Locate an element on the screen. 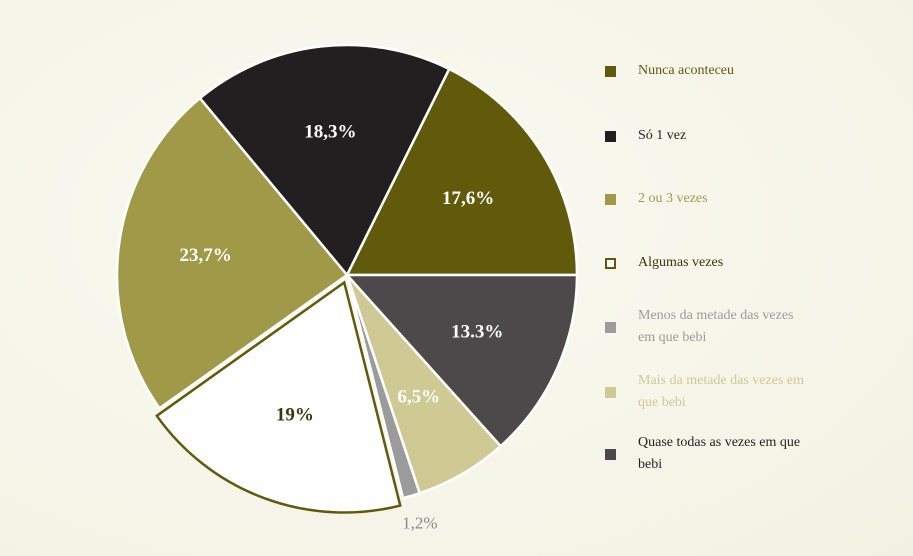 The height and width of the screenshot is (556, 913). data-label: 1,2% is located at coordinates (419, 522).